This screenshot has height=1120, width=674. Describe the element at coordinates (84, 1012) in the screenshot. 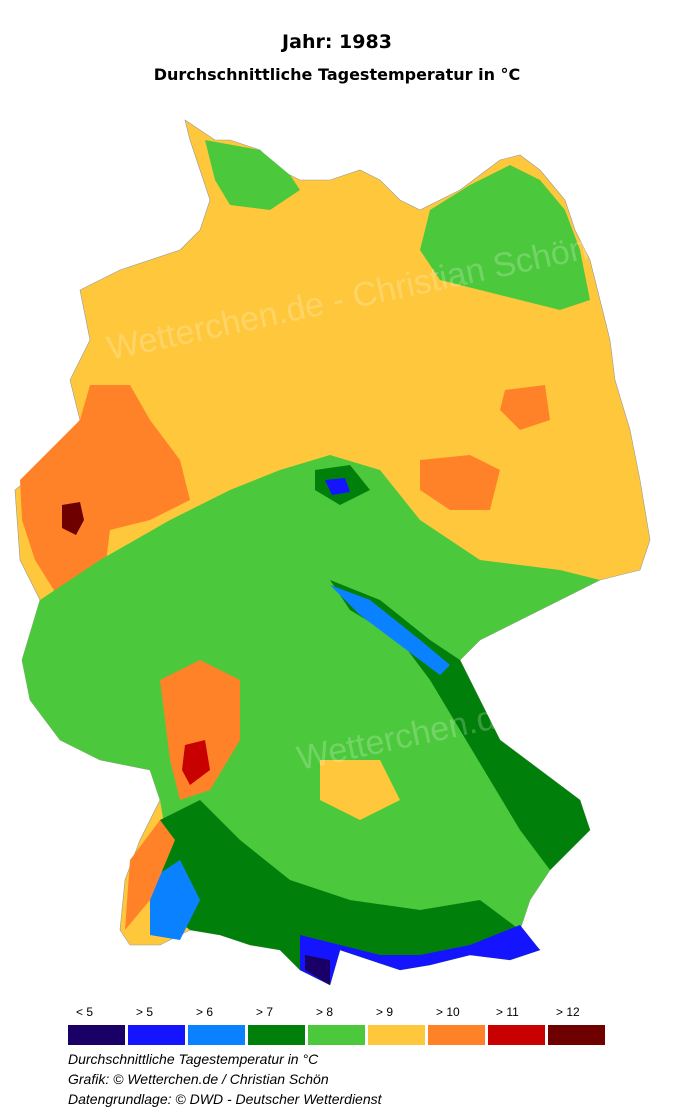

I see `legend-label: < 5` at that location.